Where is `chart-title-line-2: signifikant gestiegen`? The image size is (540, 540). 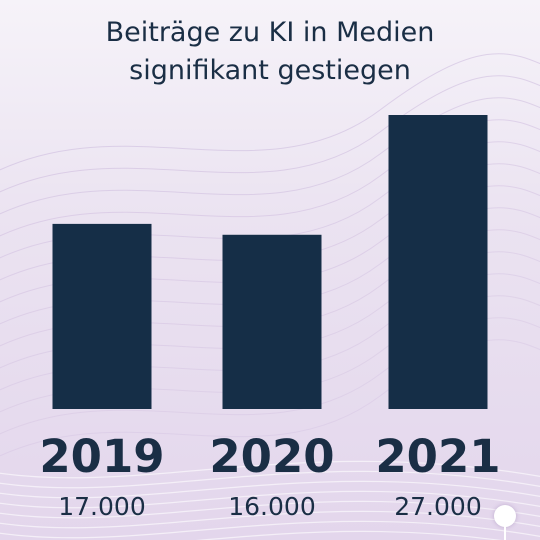
chart-title-line-2: signifikant gestiegen is located at coordinates (270, 70).